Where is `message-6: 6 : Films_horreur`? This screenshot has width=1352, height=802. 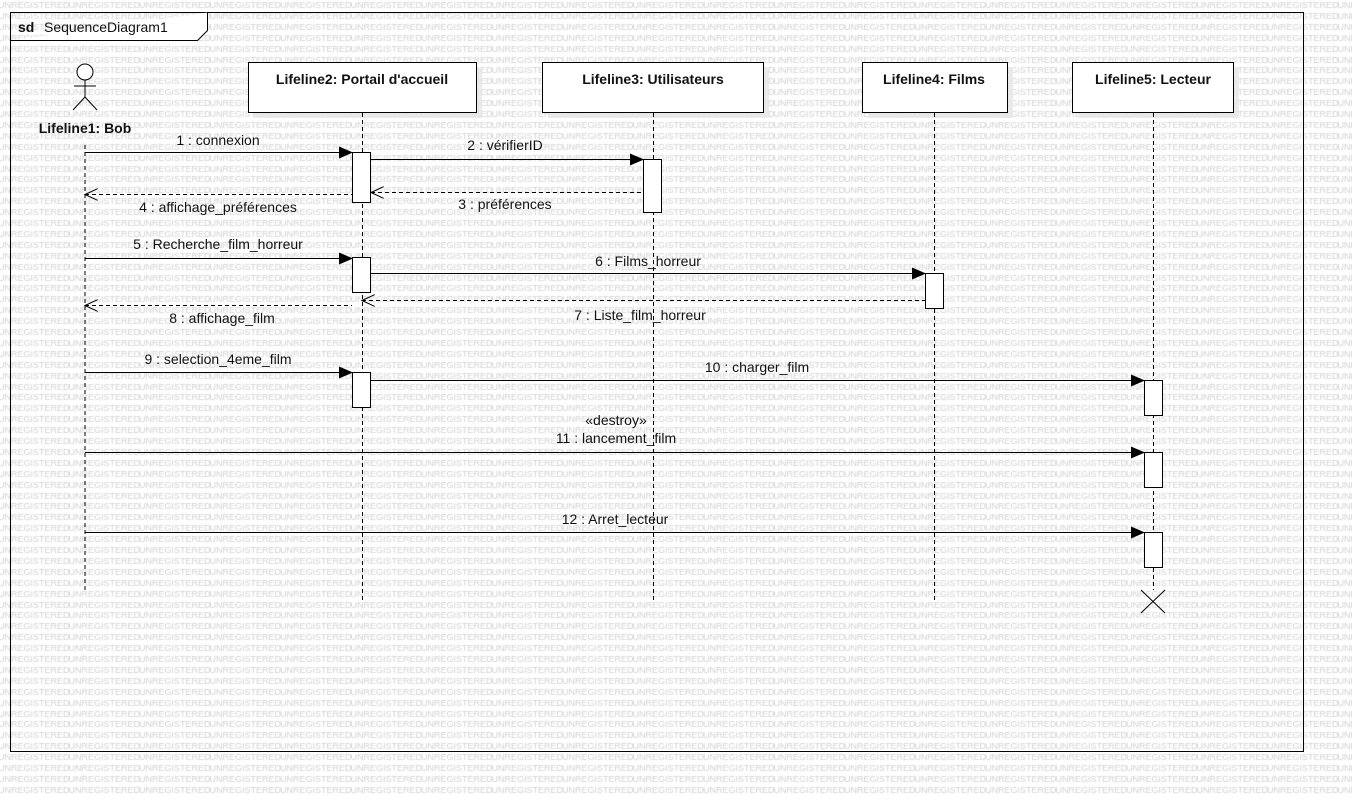 message-6: 6 : Films_horreur is located at coordinates (648, 266).